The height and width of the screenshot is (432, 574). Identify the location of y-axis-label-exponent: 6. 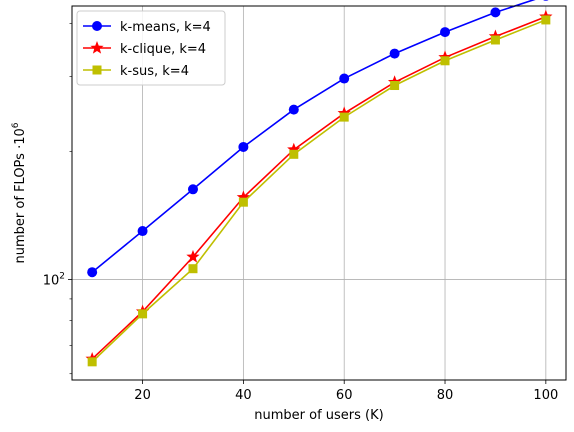
(16, 125).